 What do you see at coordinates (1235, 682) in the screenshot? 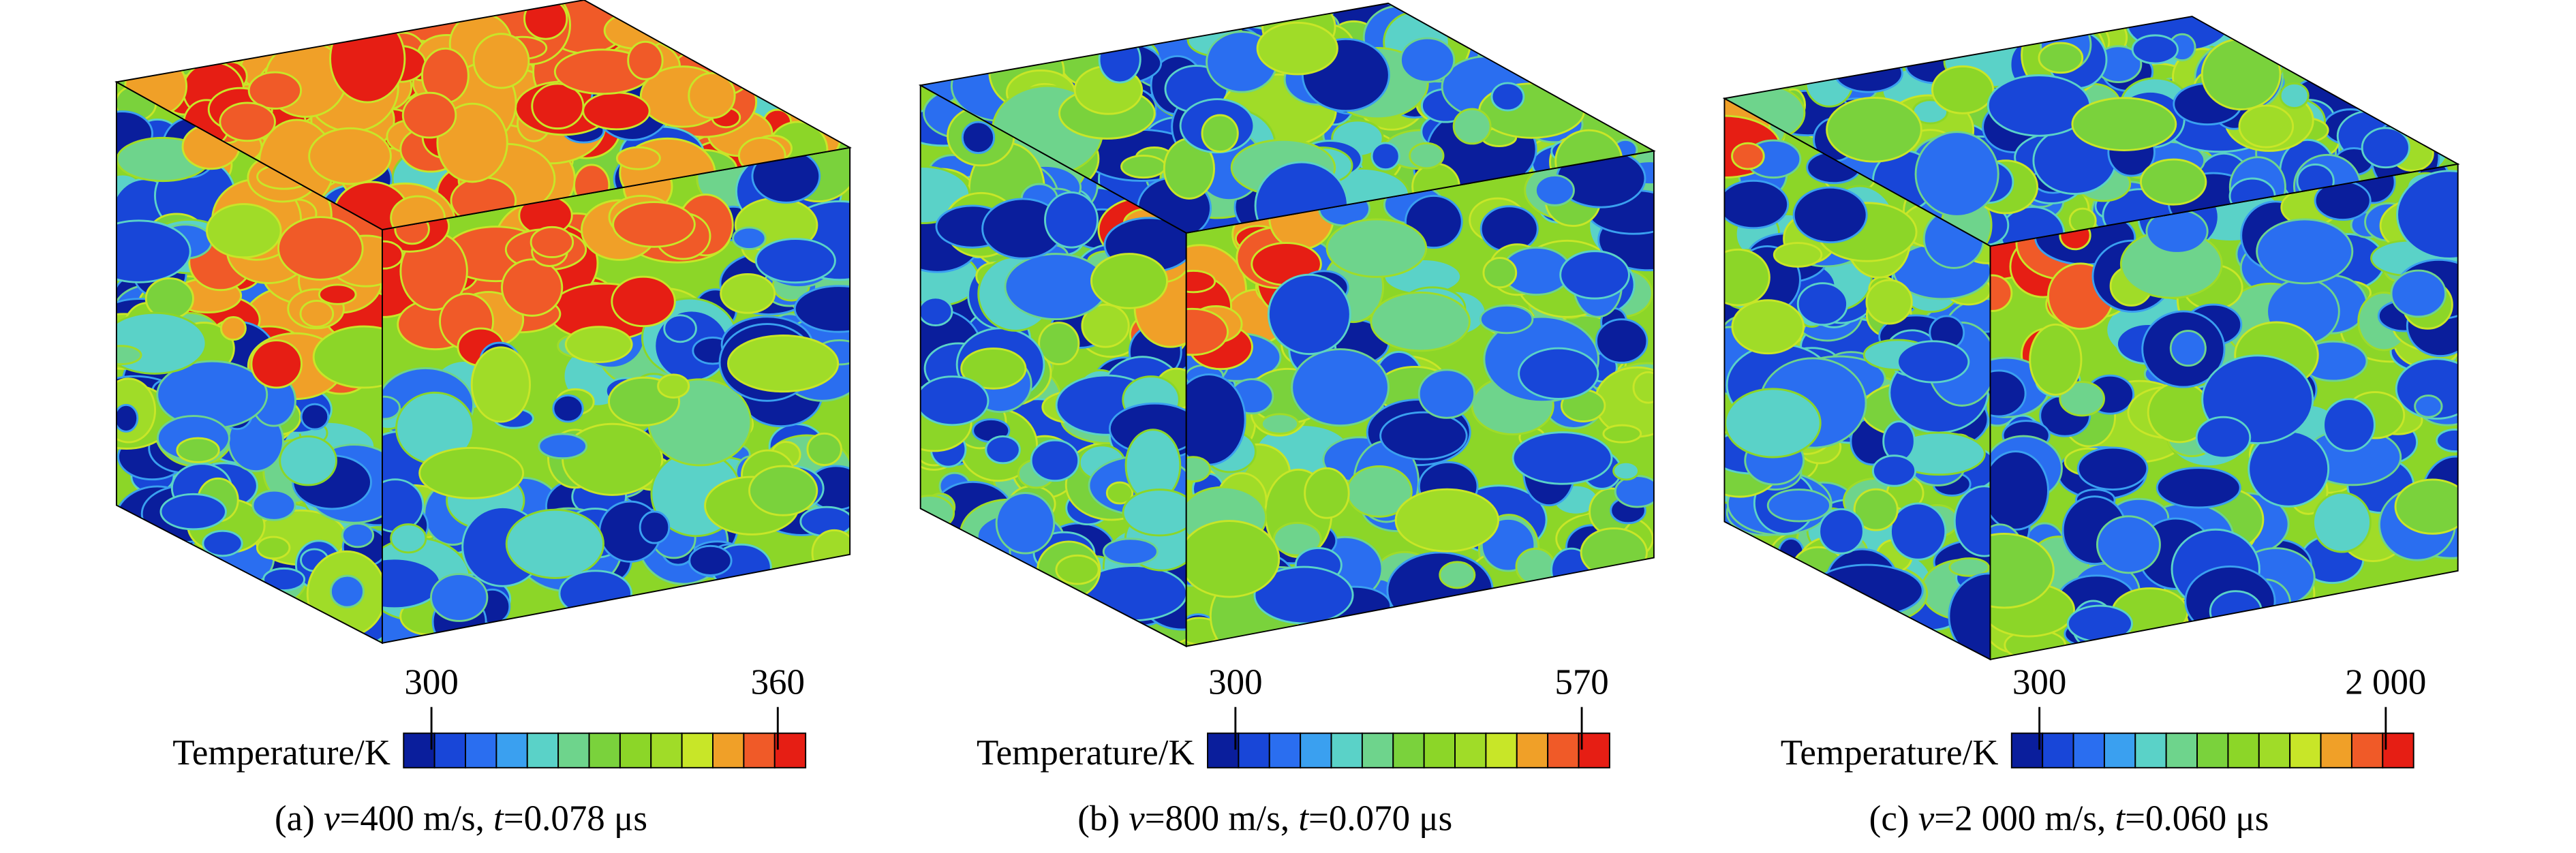
I see `colorbar-min-label: 300` at bounding box center [1235, 682].